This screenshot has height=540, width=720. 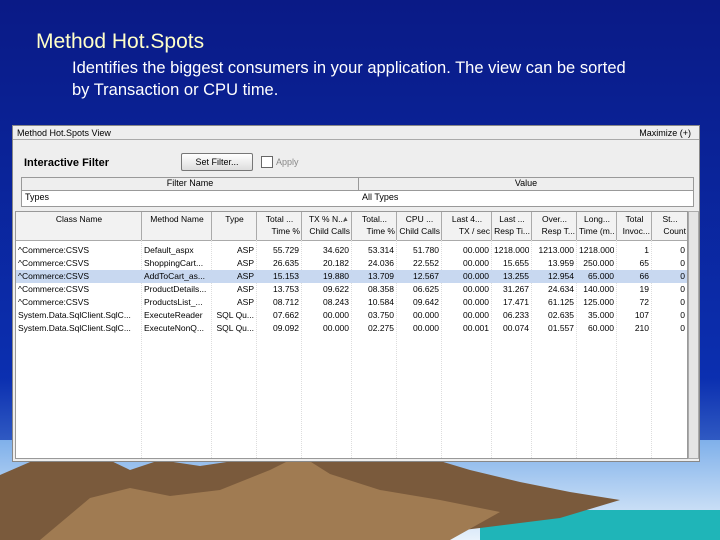 What do you see at coordinates (641, 315) in the screenshot?
I see `table-cell: 107` at bounding box center [641, 315].